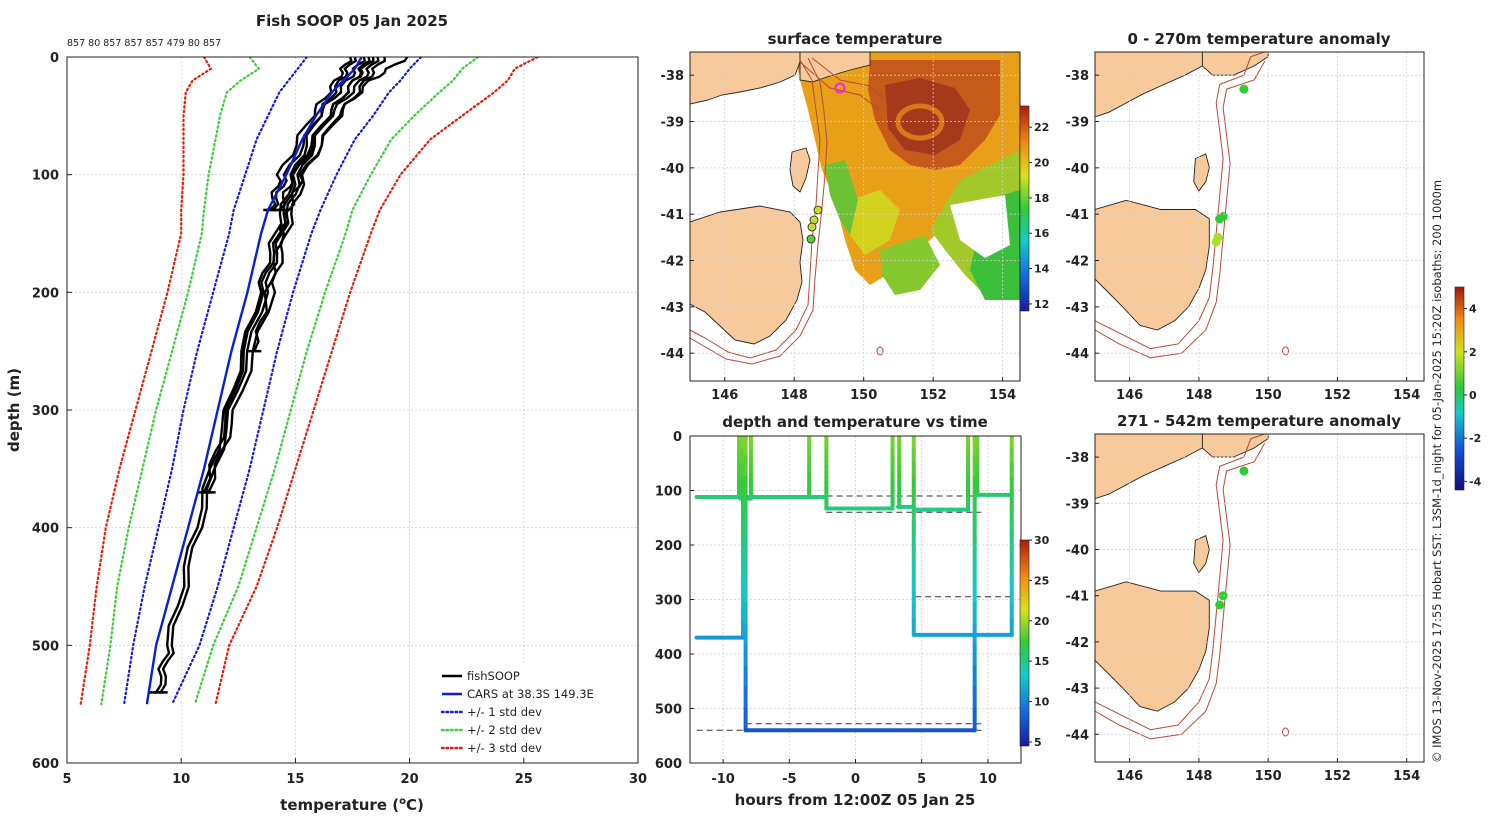 Image resolution: width=1500 pixels, height=820 pixels. I want to click on profile-xtick-label: 20, so click(410, 779).